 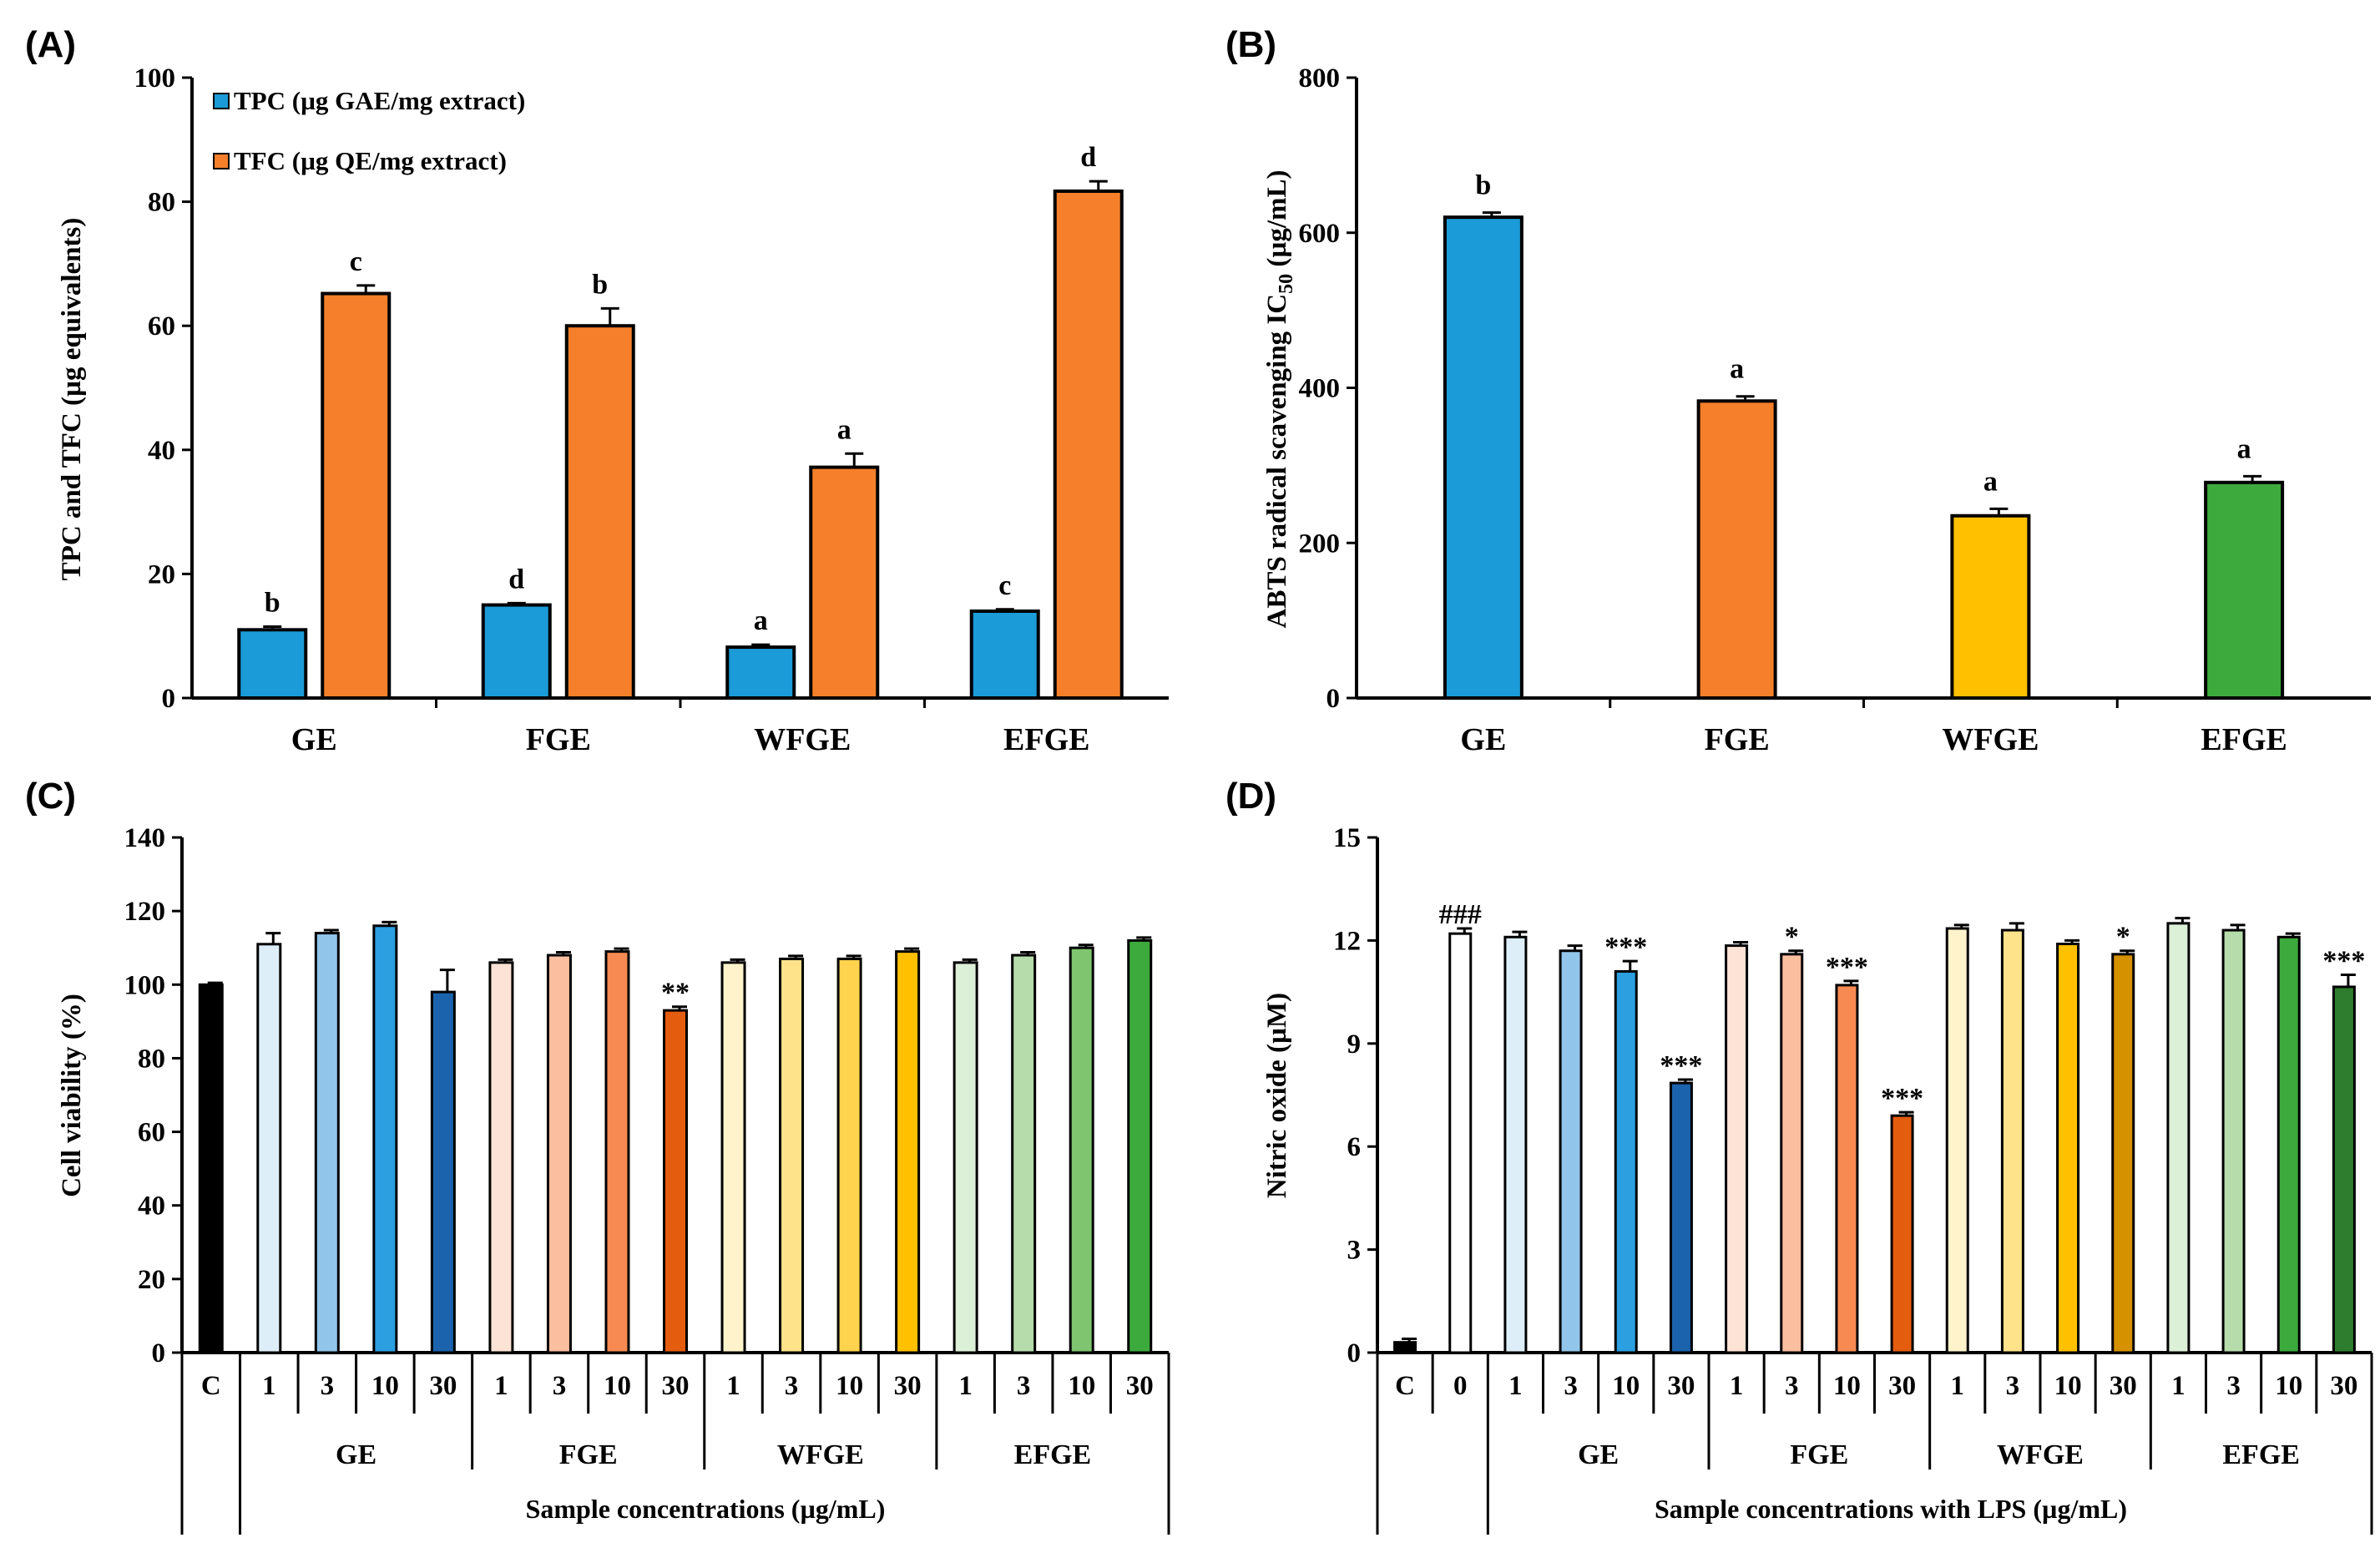 I want to click on panel-d-y-tick-label: 0, so click(x=1354, y=1353).